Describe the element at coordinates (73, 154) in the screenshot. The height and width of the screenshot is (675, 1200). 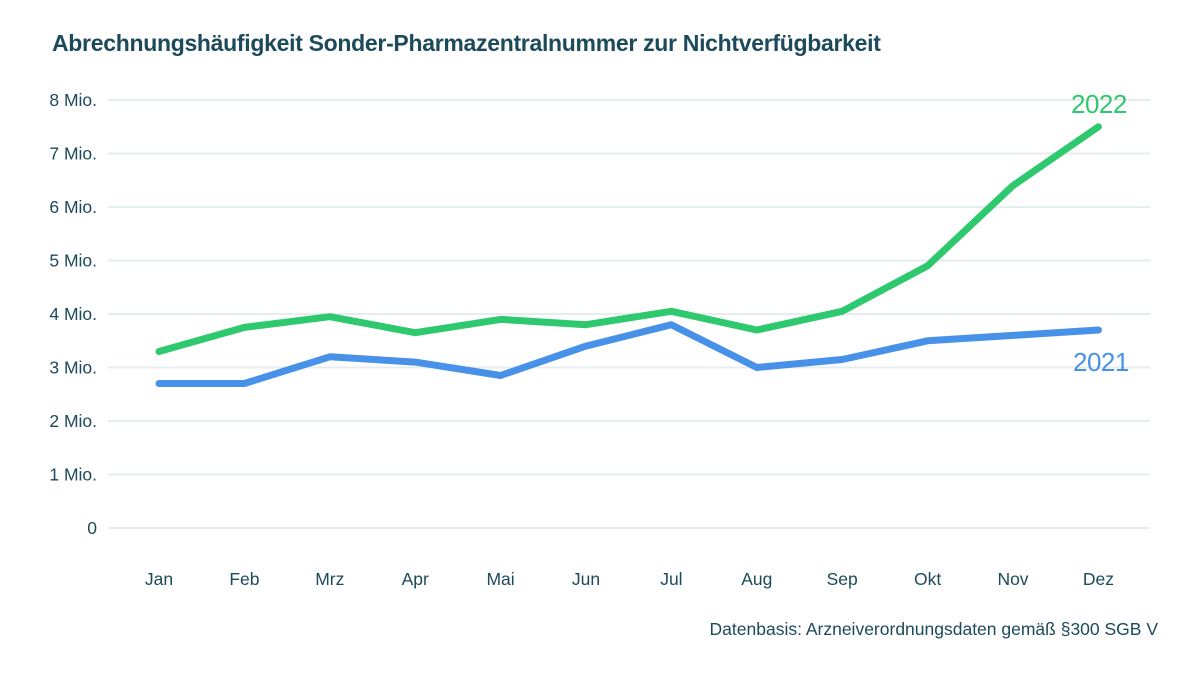
I see `y-tick-label: 7 Mio.` at that location.